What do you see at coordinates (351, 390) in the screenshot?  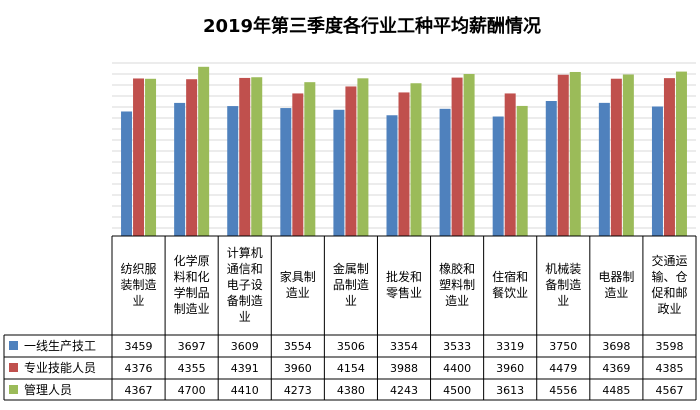 I see `data-label: 4380` at bounding box center [351, 390].